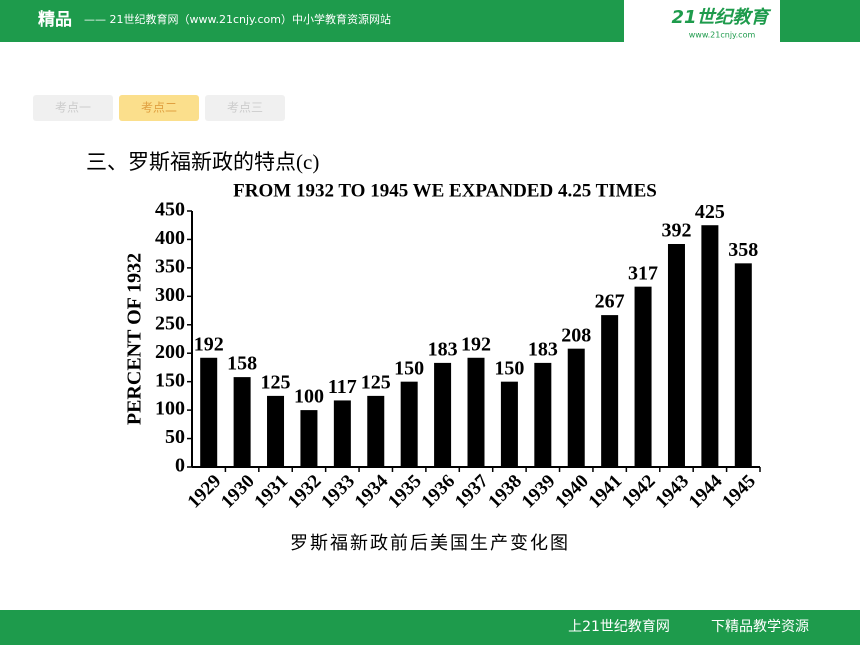 This screenshot has height=645, width=860. I want to click on data-label: 117, so click(342, 387).